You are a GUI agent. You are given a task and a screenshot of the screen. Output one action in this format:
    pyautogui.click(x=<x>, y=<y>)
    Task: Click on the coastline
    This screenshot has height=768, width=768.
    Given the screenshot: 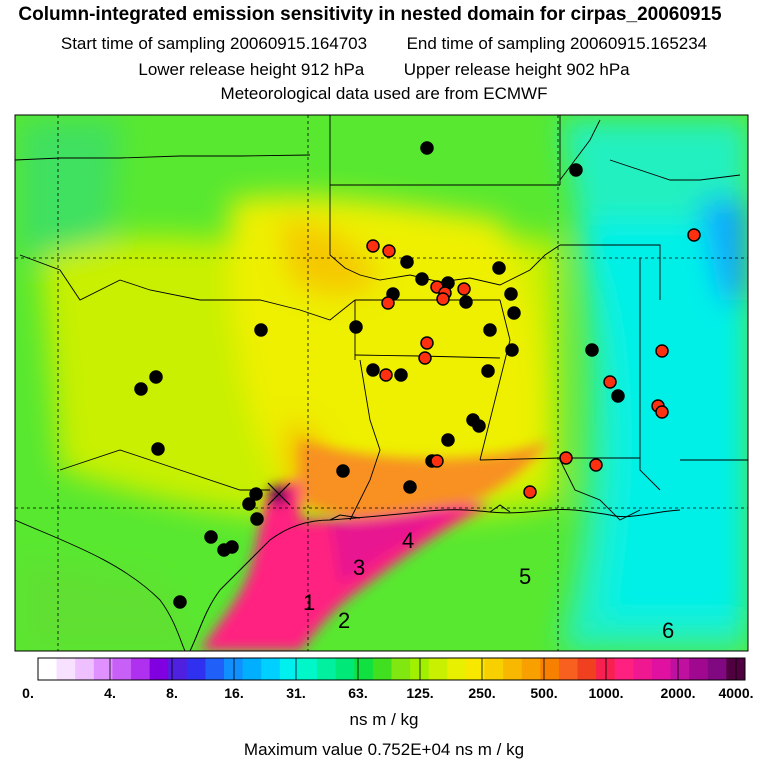 What is the action you would take?
    pyautogui.click(x=435, y=577)
    